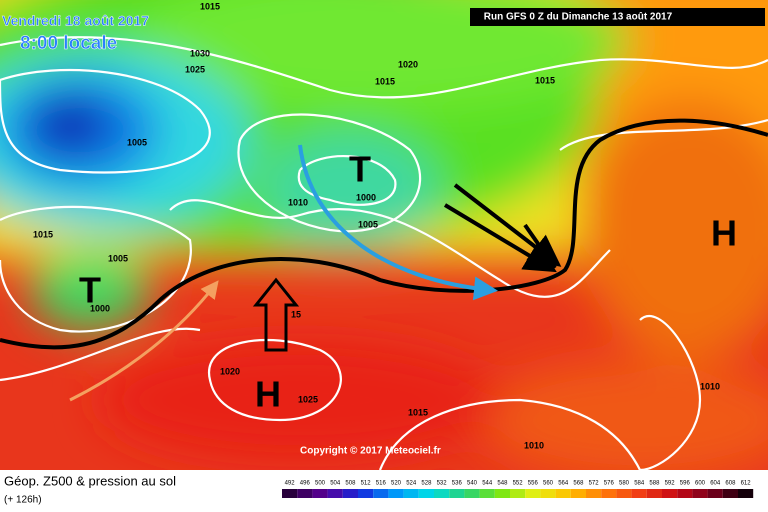 The image size is (768, 512). What do you see at coordinates (639, 484) in the screenshot?
I see `scale-label: 584` at bounding box center [639, 484].